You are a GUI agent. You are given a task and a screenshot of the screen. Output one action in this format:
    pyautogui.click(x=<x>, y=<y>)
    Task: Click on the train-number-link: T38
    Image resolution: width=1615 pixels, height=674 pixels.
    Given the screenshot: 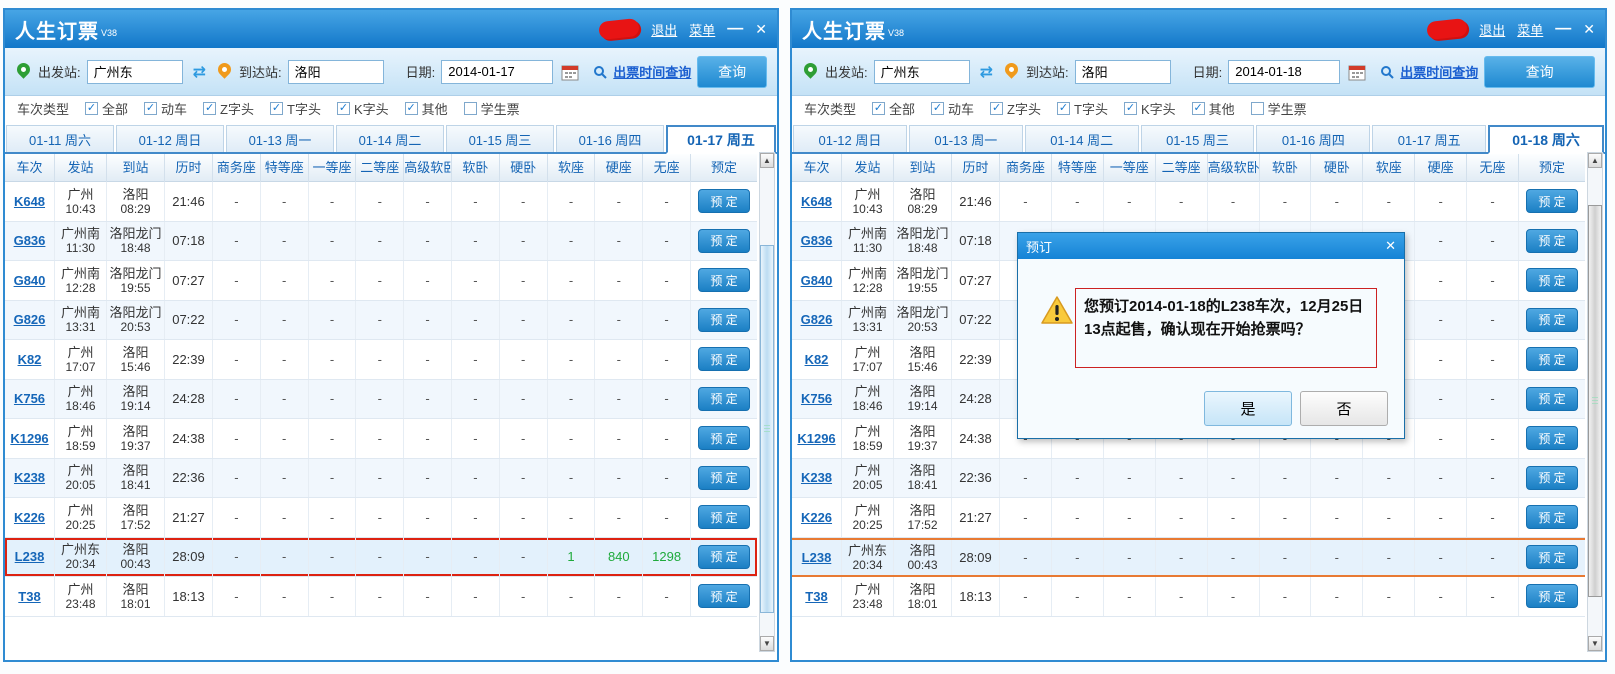 What is the action you would take?
    pyautogui.click(x=29, y=596)
    